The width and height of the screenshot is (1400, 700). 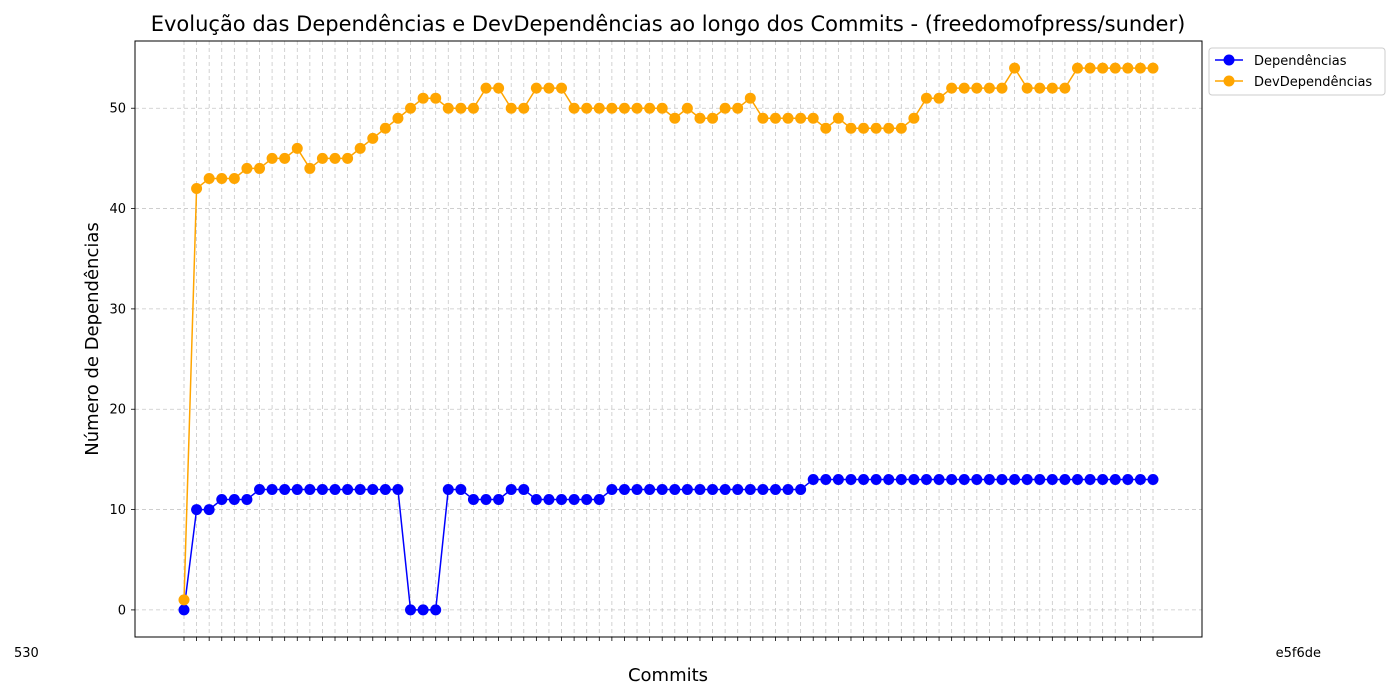 What do you see at coordinates (117, 510) in the screenshot?
I see `y-tick-label: 10` at bounding box center [117, 510].